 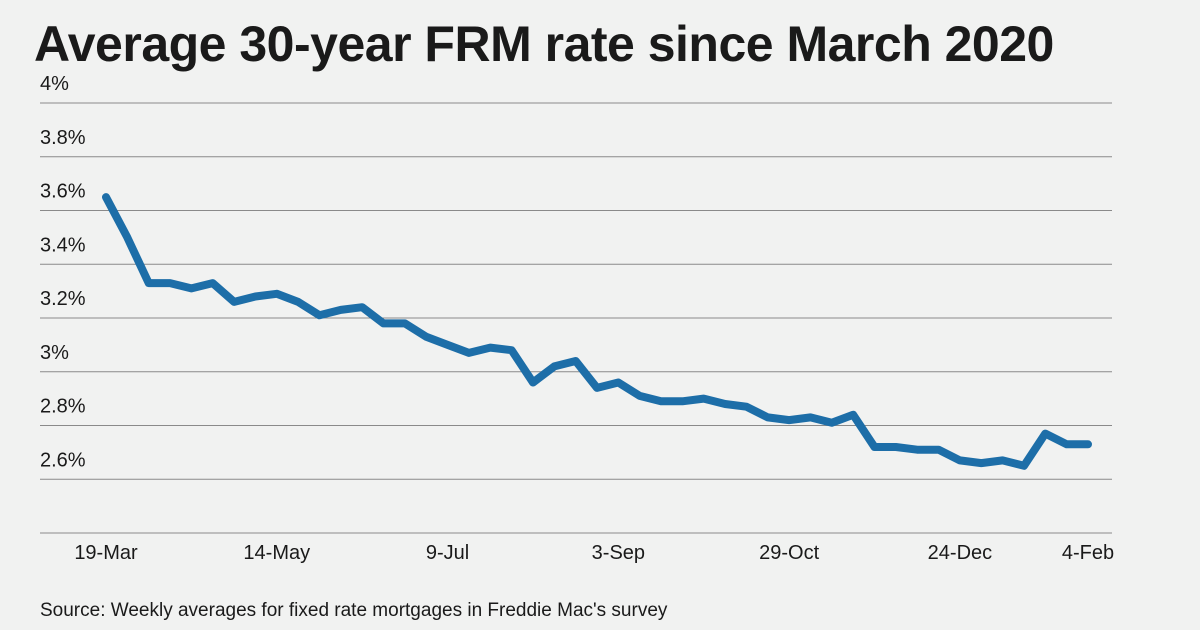 What do you see at coordinates (276, 553) in the screenshot?
I see `x-tick-label: 14-May` at bounding box center [276, 553].